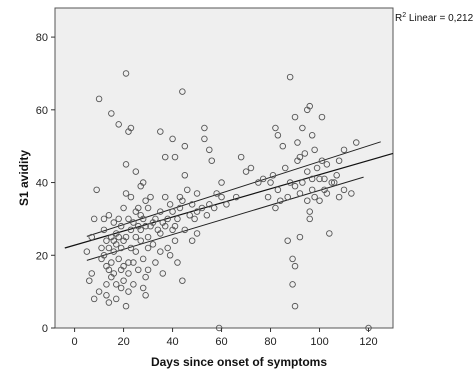 This screenshot has width=475, height=374. I want to click on x-tick-label: 60, so click(221, 342).